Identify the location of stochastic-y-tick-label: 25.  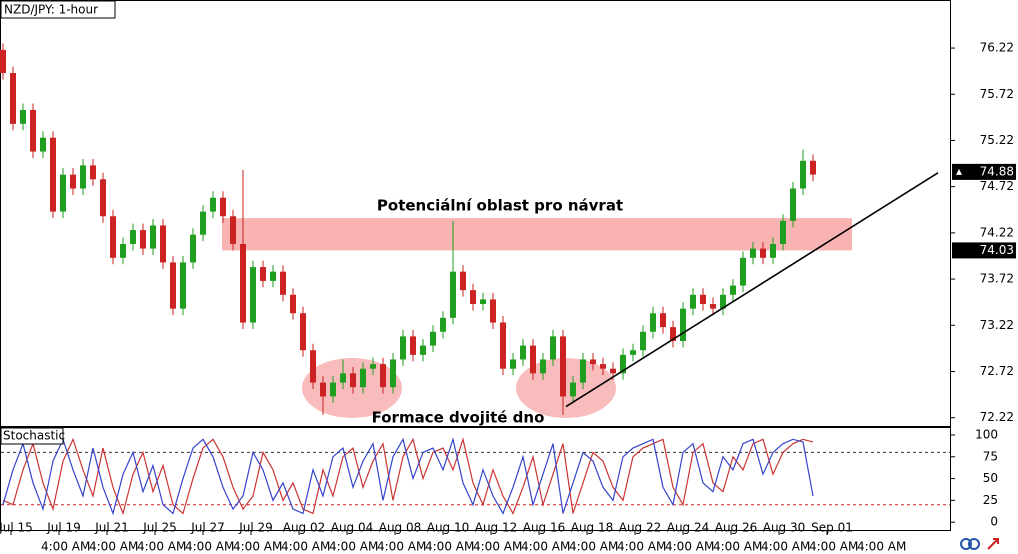
(990, 500).